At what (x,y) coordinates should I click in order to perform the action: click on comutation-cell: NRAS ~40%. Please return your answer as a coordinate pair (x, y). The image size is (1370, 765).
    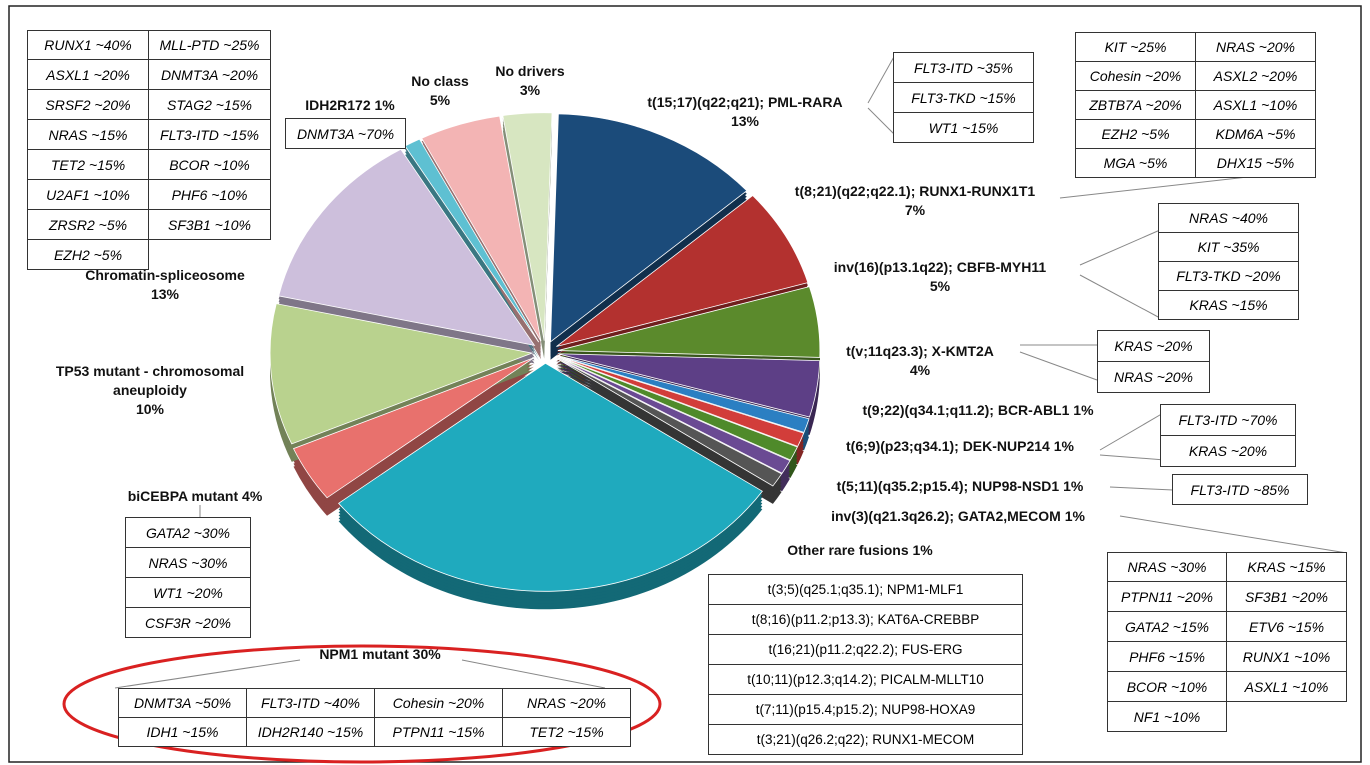
    Looking at the image, I should click on (1229, 218).